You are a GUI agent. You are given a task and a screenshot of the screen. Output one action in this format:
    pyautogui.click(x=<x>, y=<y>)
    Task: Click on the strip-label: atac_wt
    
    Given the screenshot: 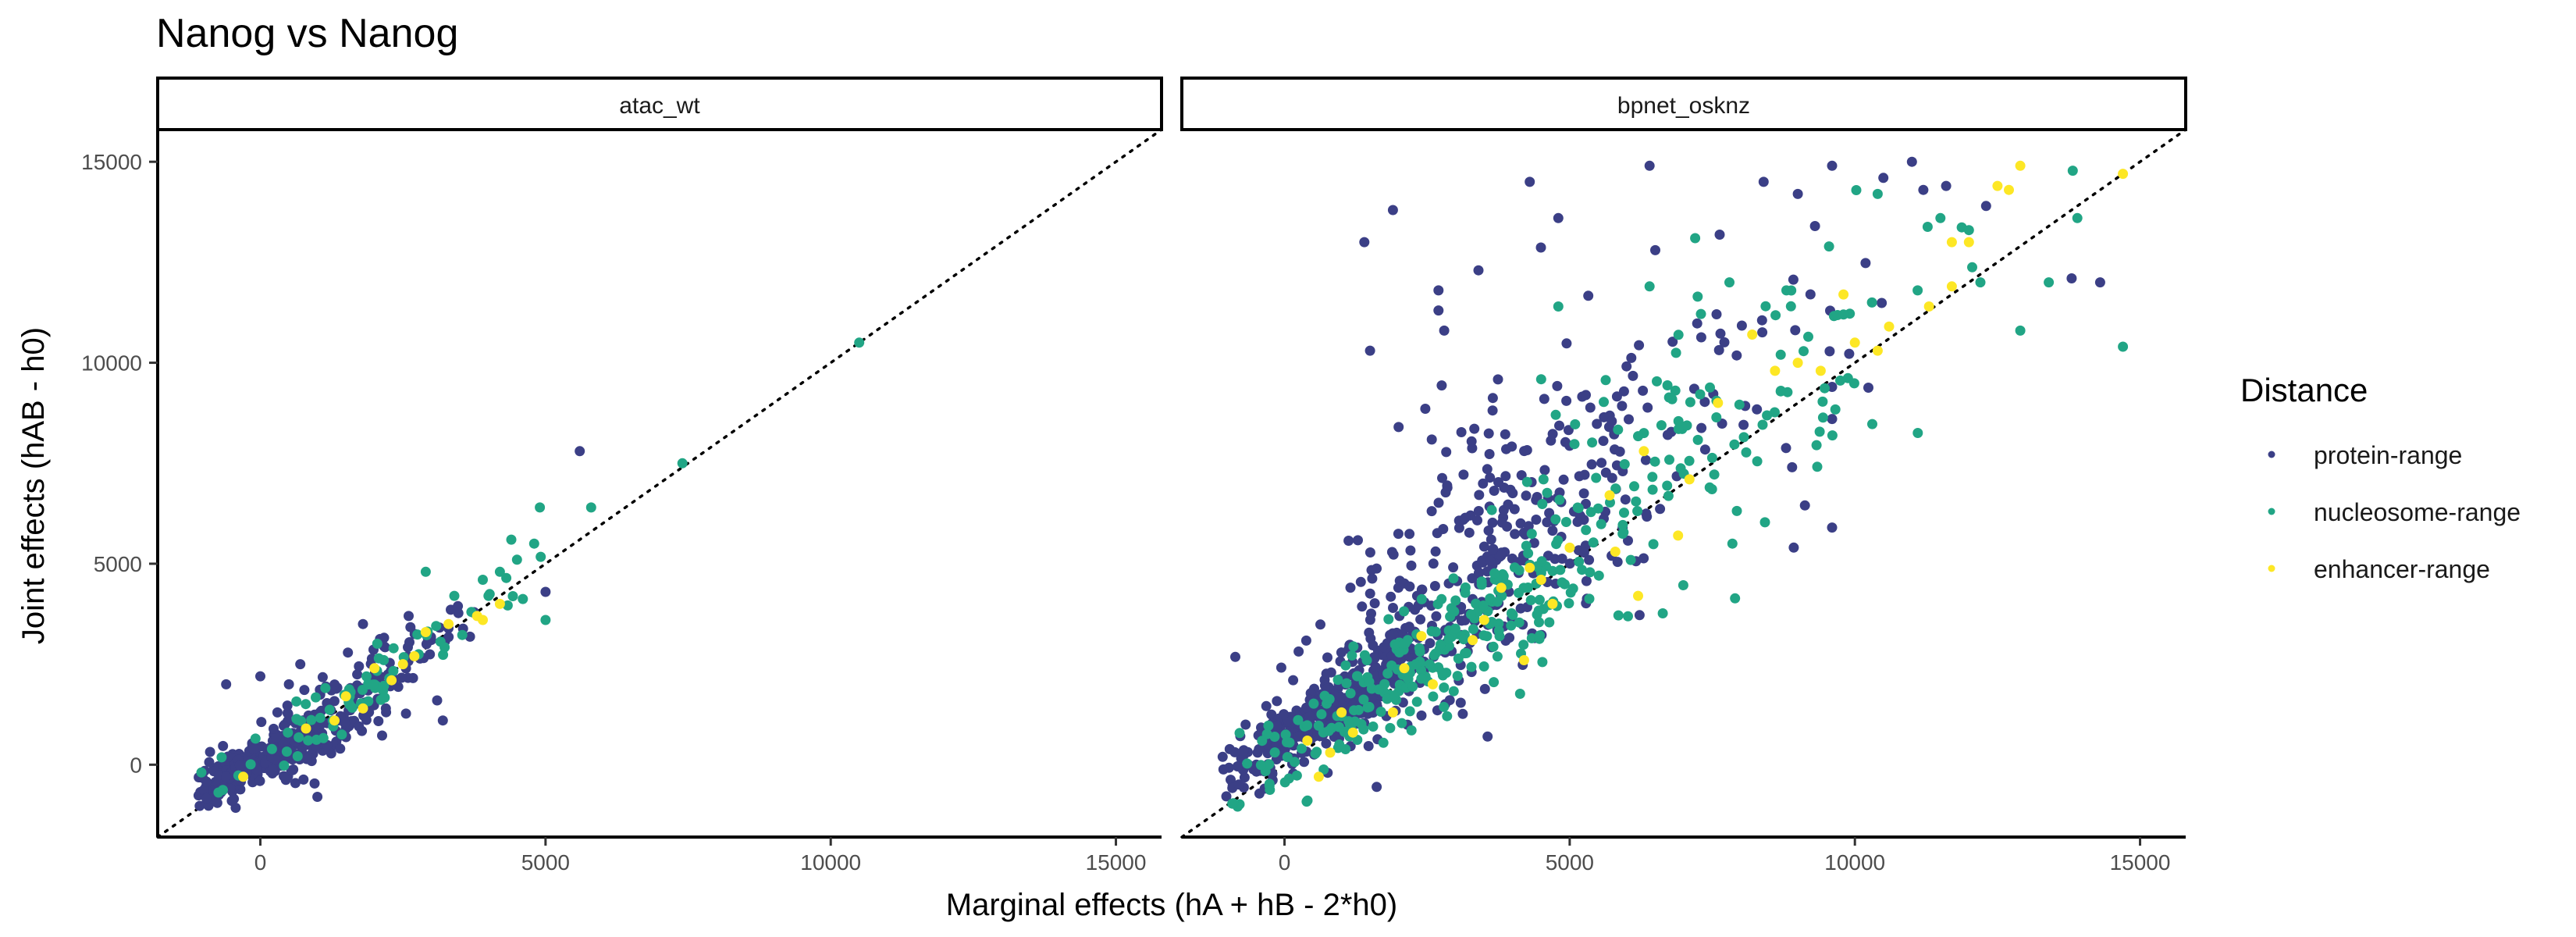 What is the action you would take?
    pyautogui.click(x=659, y=106)
    